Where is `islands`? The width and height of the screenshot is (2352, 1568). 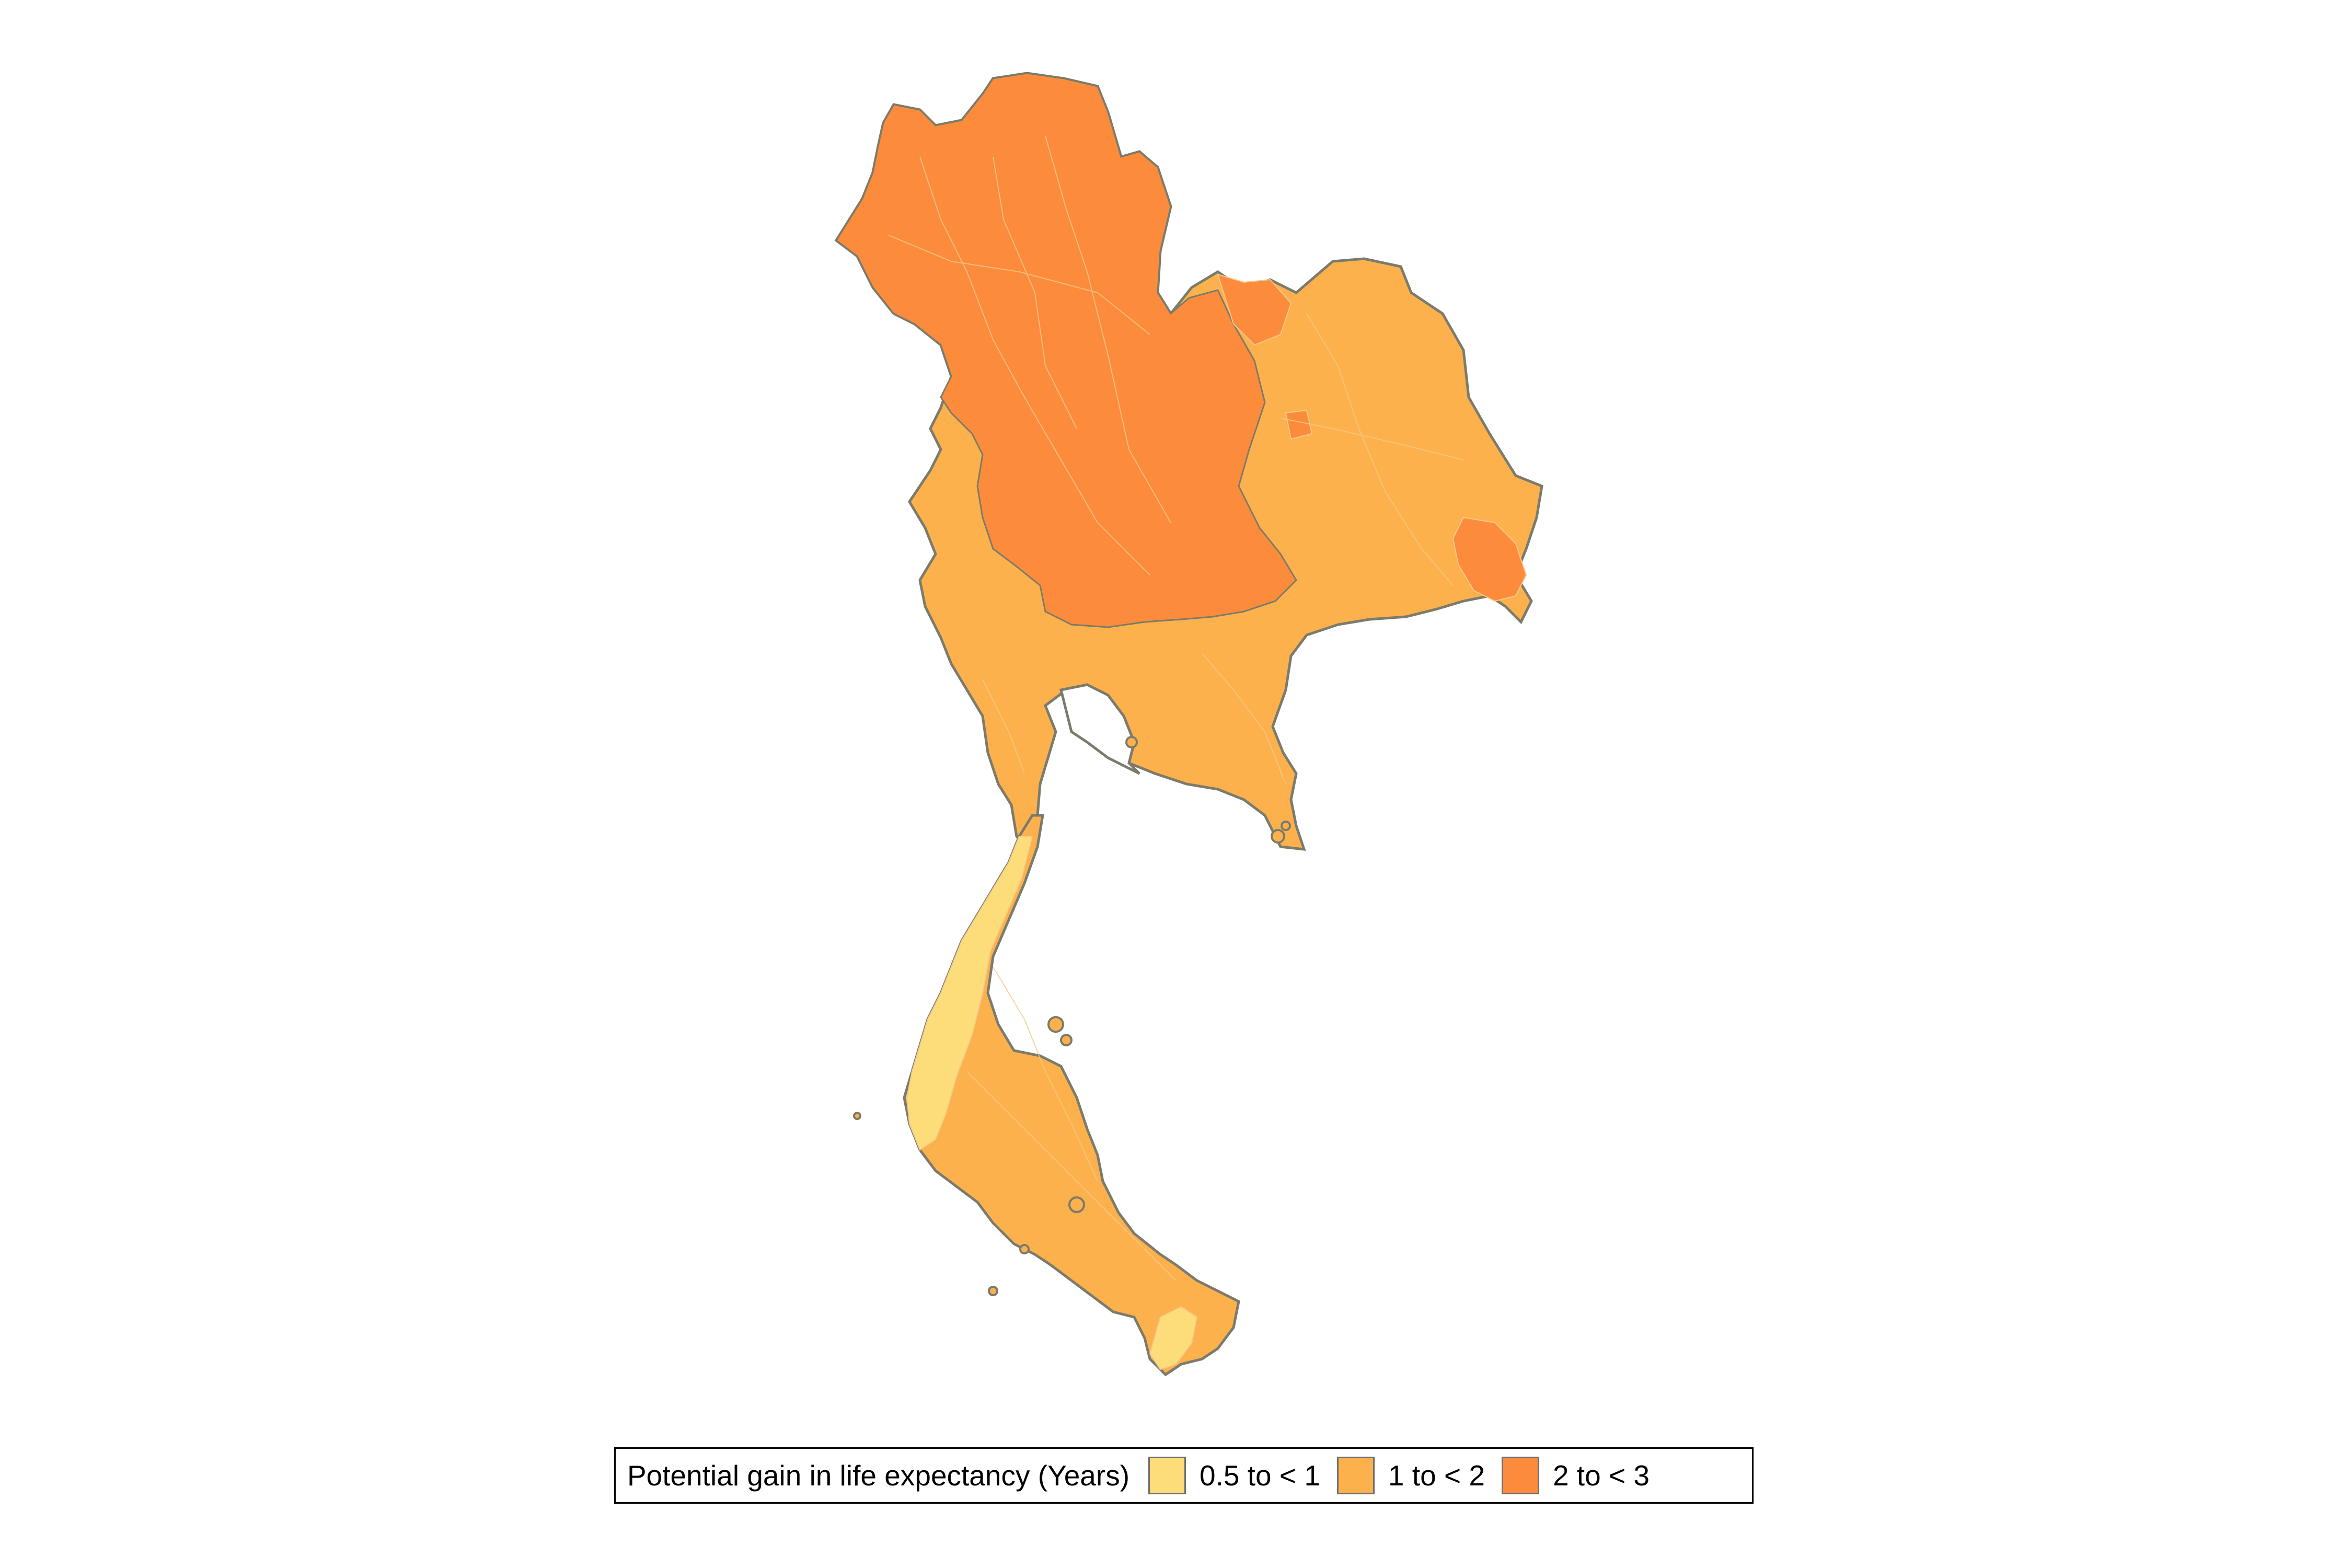
islands is located at coordinates (1072, 1016).